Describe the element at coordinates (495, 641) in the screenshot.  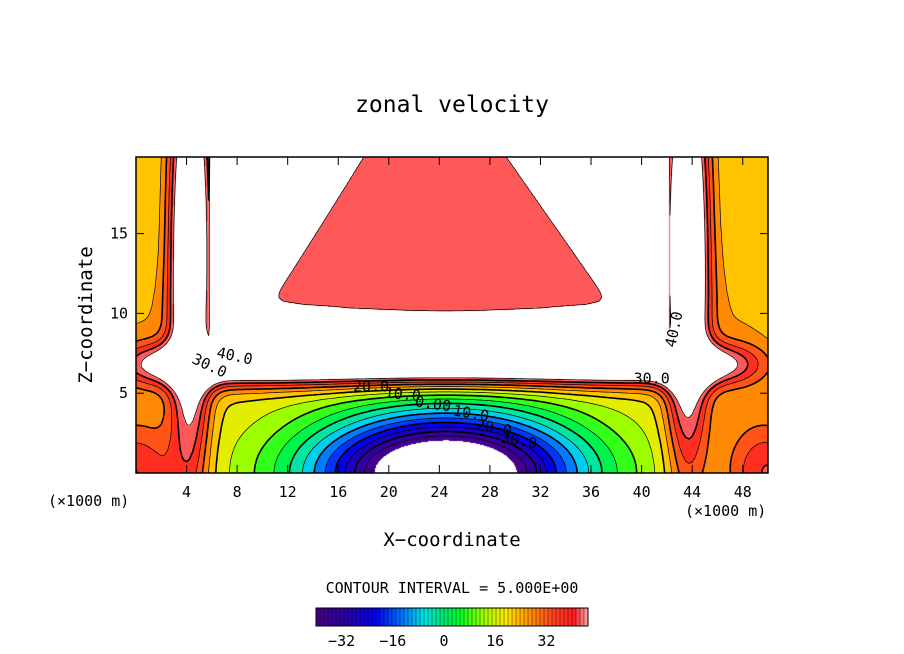
I see `colorbar-tick-label: 16` at that location.